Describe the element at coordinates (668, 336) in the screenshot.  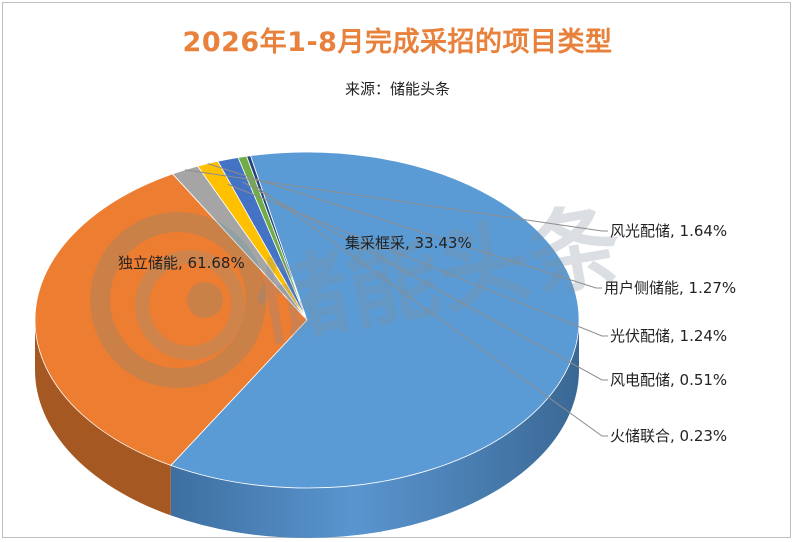
I see `data-label-5: 光伏配储, 1.24%` at that location.